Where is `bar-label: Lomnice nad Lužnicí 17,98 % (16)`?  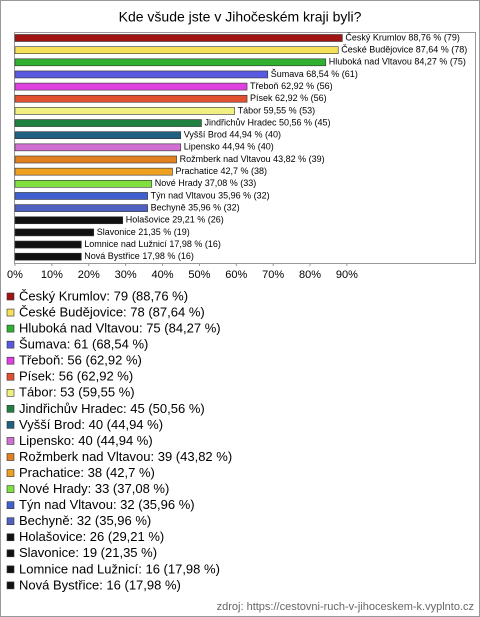
bar-label: Lomnice nad Lužnicí 17,98 % (16) is located at coordinates (152, 244).